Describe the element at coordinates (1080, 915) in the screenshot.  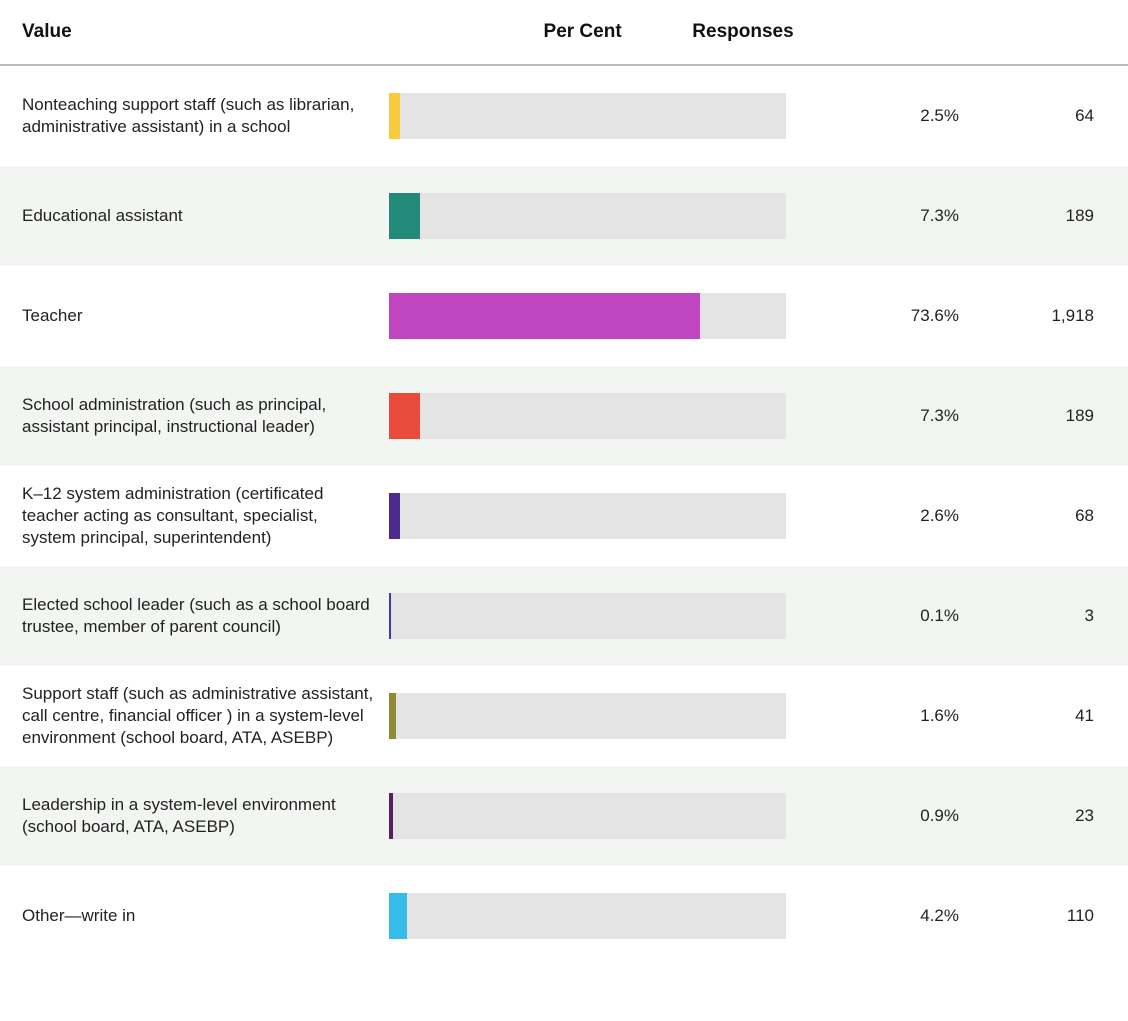
I see `responses-label: 110` at that location.